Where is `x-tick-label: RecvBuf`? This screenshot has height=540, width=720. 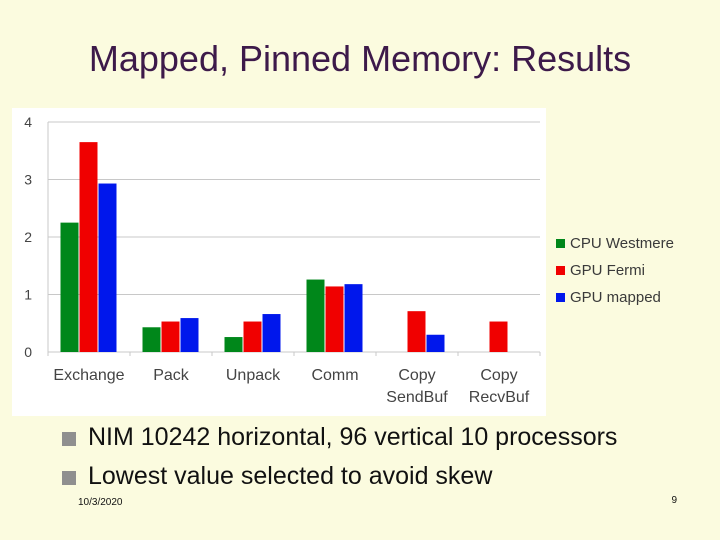
x-tick-label: RecvBuf is located at coordinates (499, 397).